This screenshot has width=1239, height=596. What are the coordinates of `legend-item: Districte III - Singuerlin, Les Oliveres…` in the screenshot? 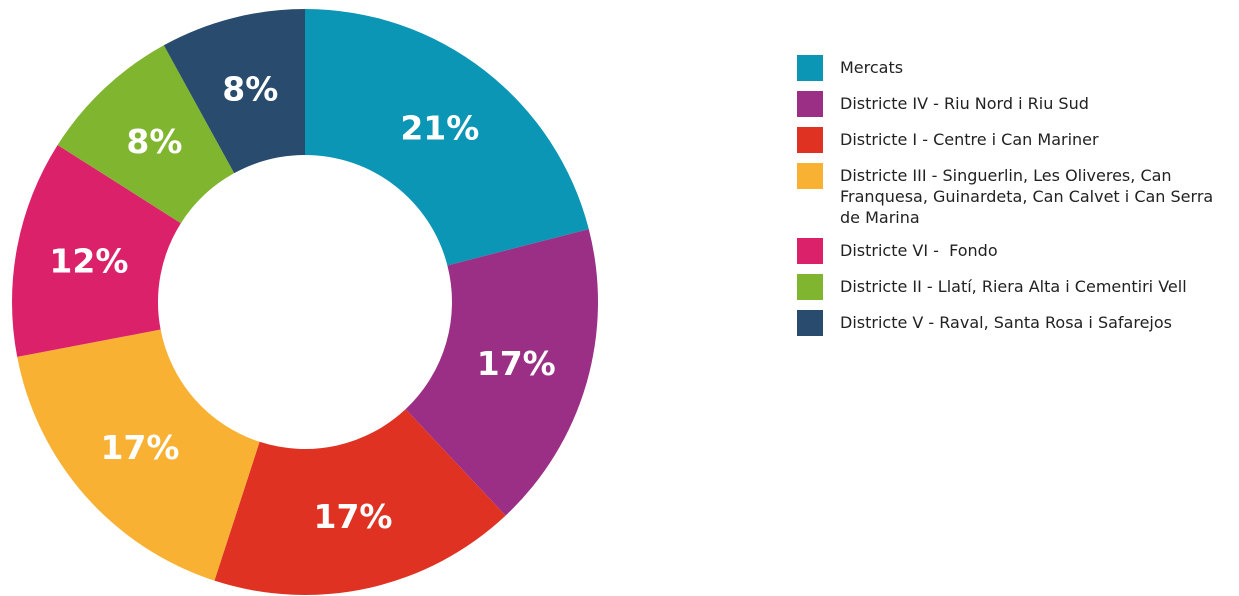 It's located at (1012, 195).